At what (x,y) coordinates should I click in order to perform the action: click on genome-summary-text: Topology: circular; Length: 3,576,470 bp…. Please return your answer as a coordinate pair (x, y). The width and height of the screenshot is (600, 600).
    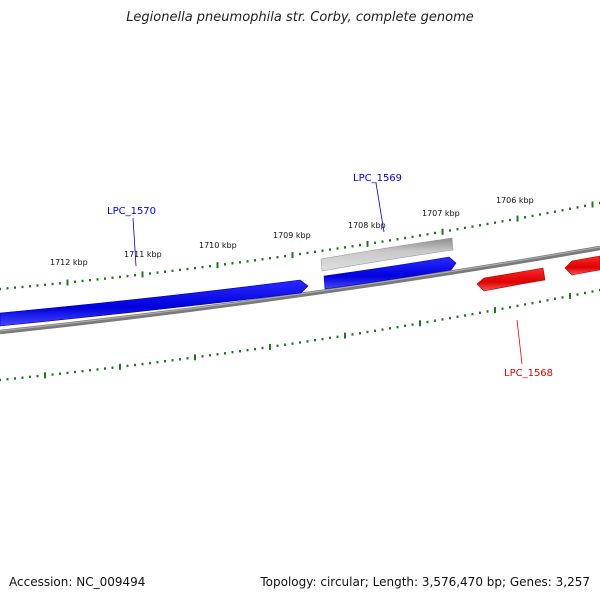
    Looking at the image, I should click on (425, 582).